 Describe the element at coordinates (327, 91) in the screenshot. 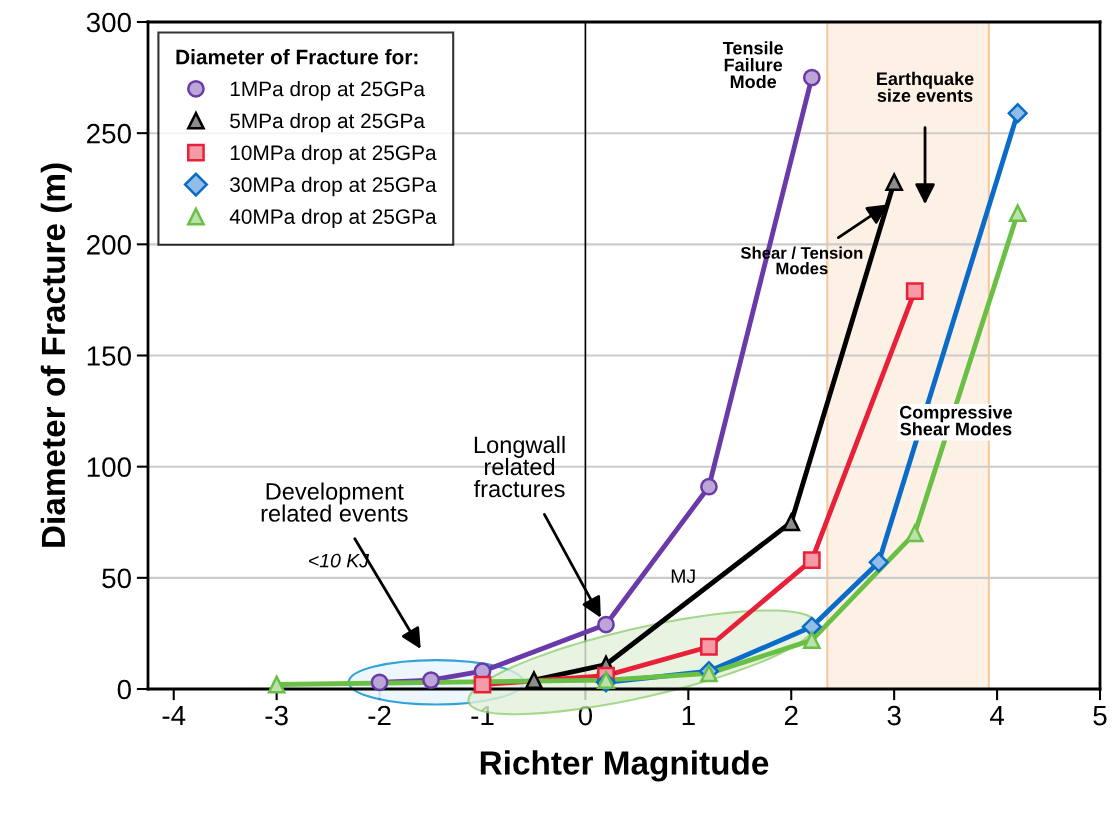

I see `legend-label: 1MPa drop at 25GPa` at that location.